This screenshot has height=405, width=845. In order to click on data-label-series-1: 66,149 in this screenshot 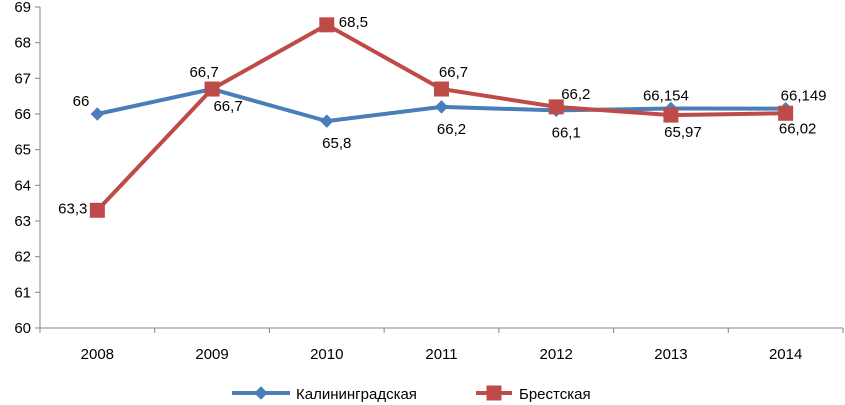, I will do `click(804, 96)`.